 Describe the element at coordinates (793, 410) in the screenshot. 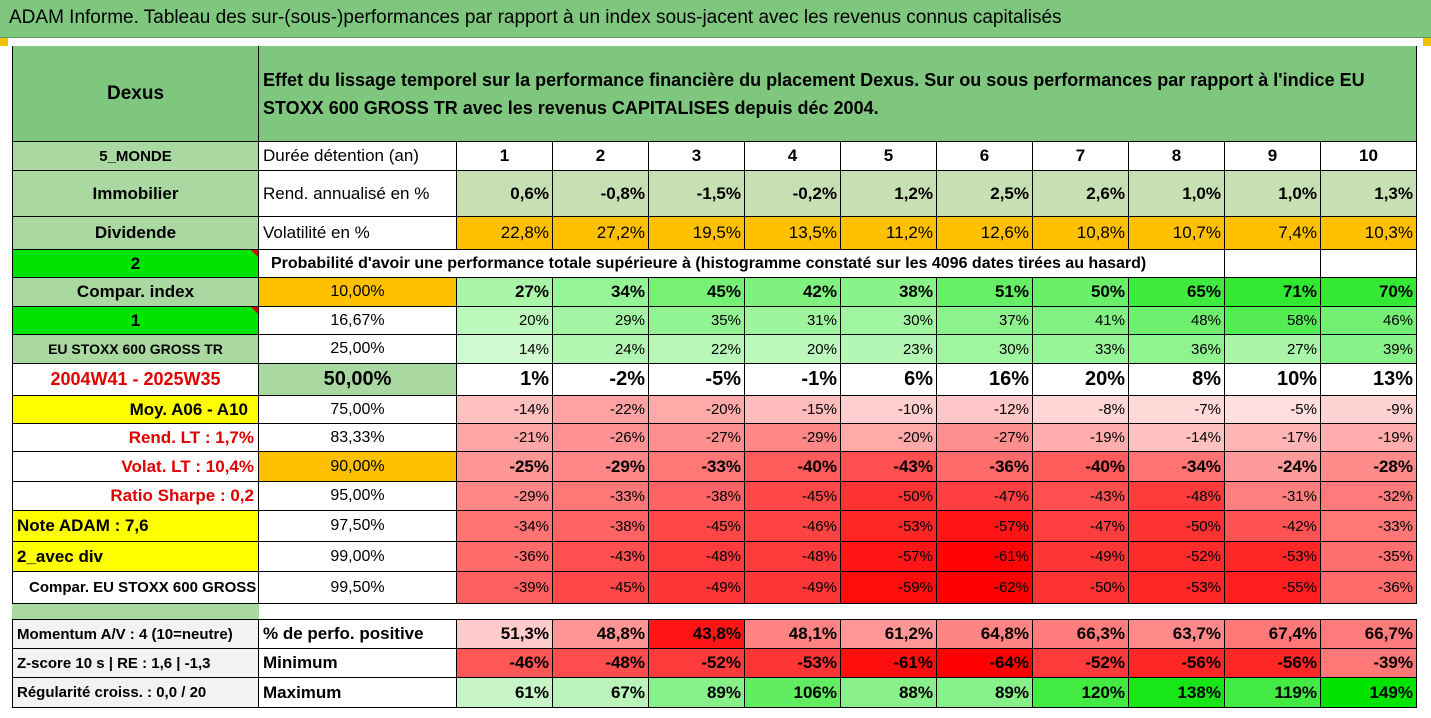

I see `percentile-value: -15%` at that location.